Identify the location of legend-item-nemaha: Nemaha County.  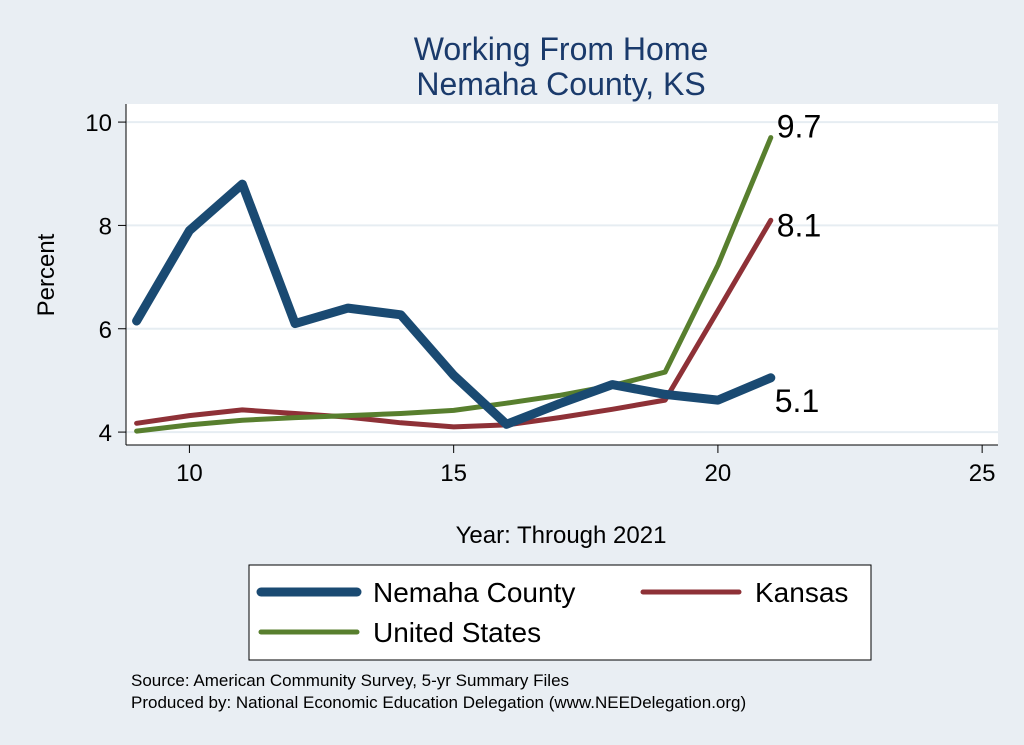
(415, 592).